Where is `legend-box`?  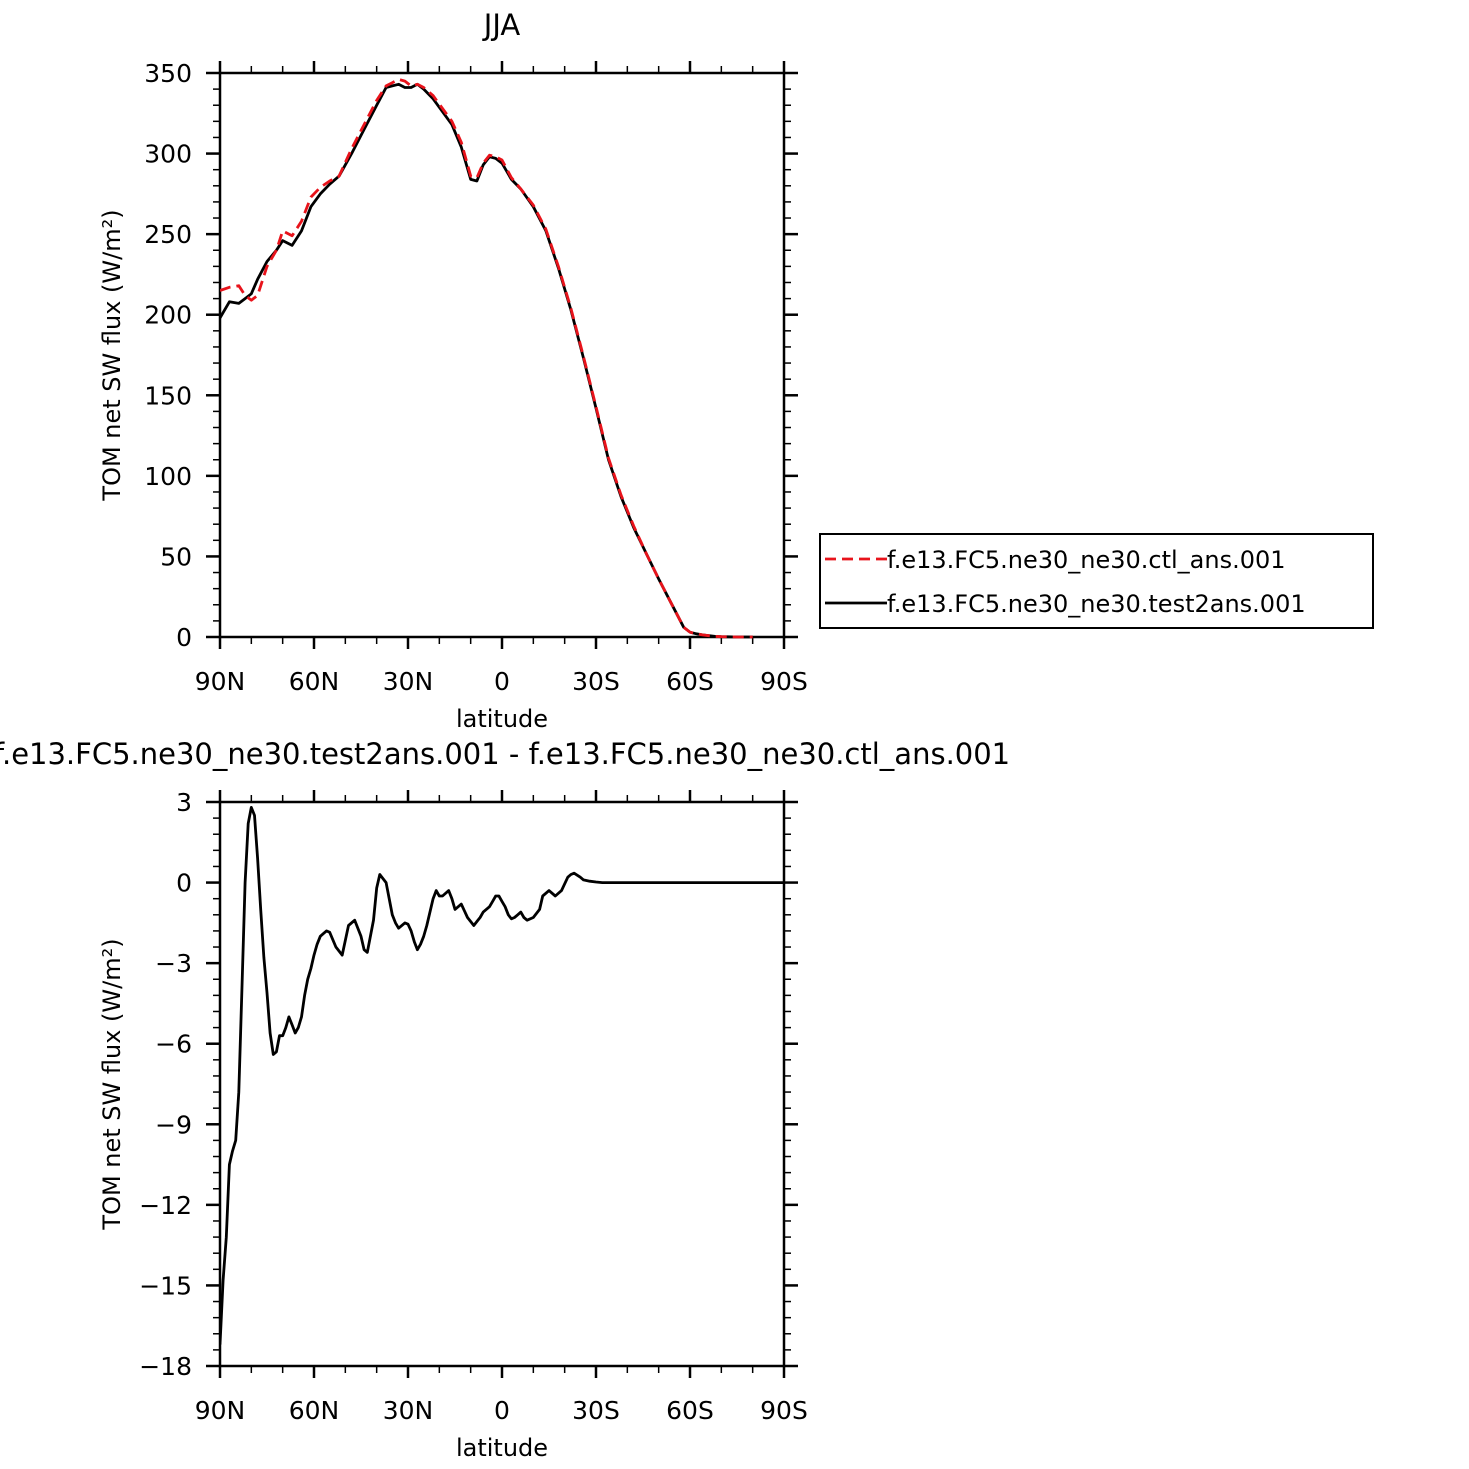
legend-box is located at coordinates (1096, 581).